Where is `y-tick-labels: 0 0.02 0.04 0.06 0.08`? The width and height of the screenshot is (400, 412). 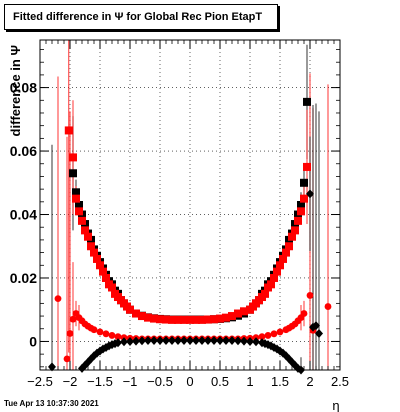
y-tick-labels: 0 0.02 0.04 0.06 0.08 is located at coordinates (23, 215).